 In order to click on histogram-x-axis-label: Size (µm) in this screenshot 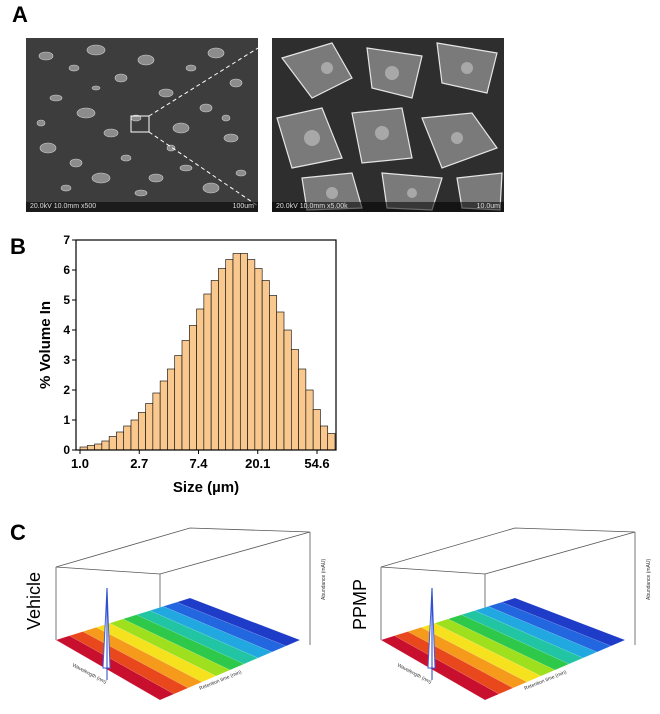, I will do `click(206, 487)`.